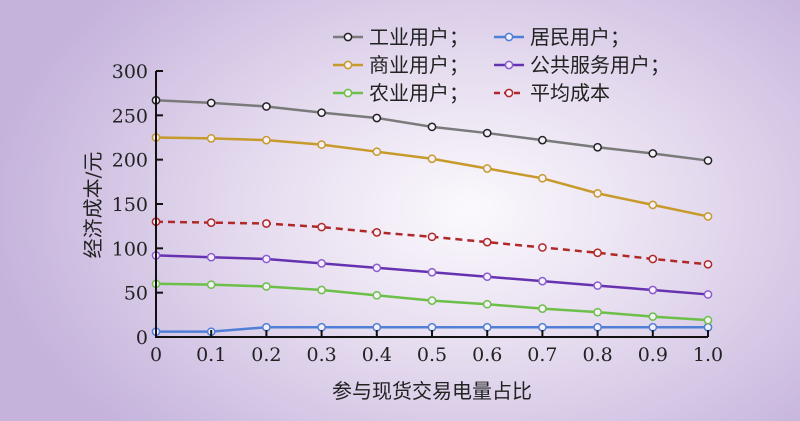  Describe the element at coordinates (432, 391) in the screenshot. I see `x-axis-label: 参与现货交易电量占比` at that location.